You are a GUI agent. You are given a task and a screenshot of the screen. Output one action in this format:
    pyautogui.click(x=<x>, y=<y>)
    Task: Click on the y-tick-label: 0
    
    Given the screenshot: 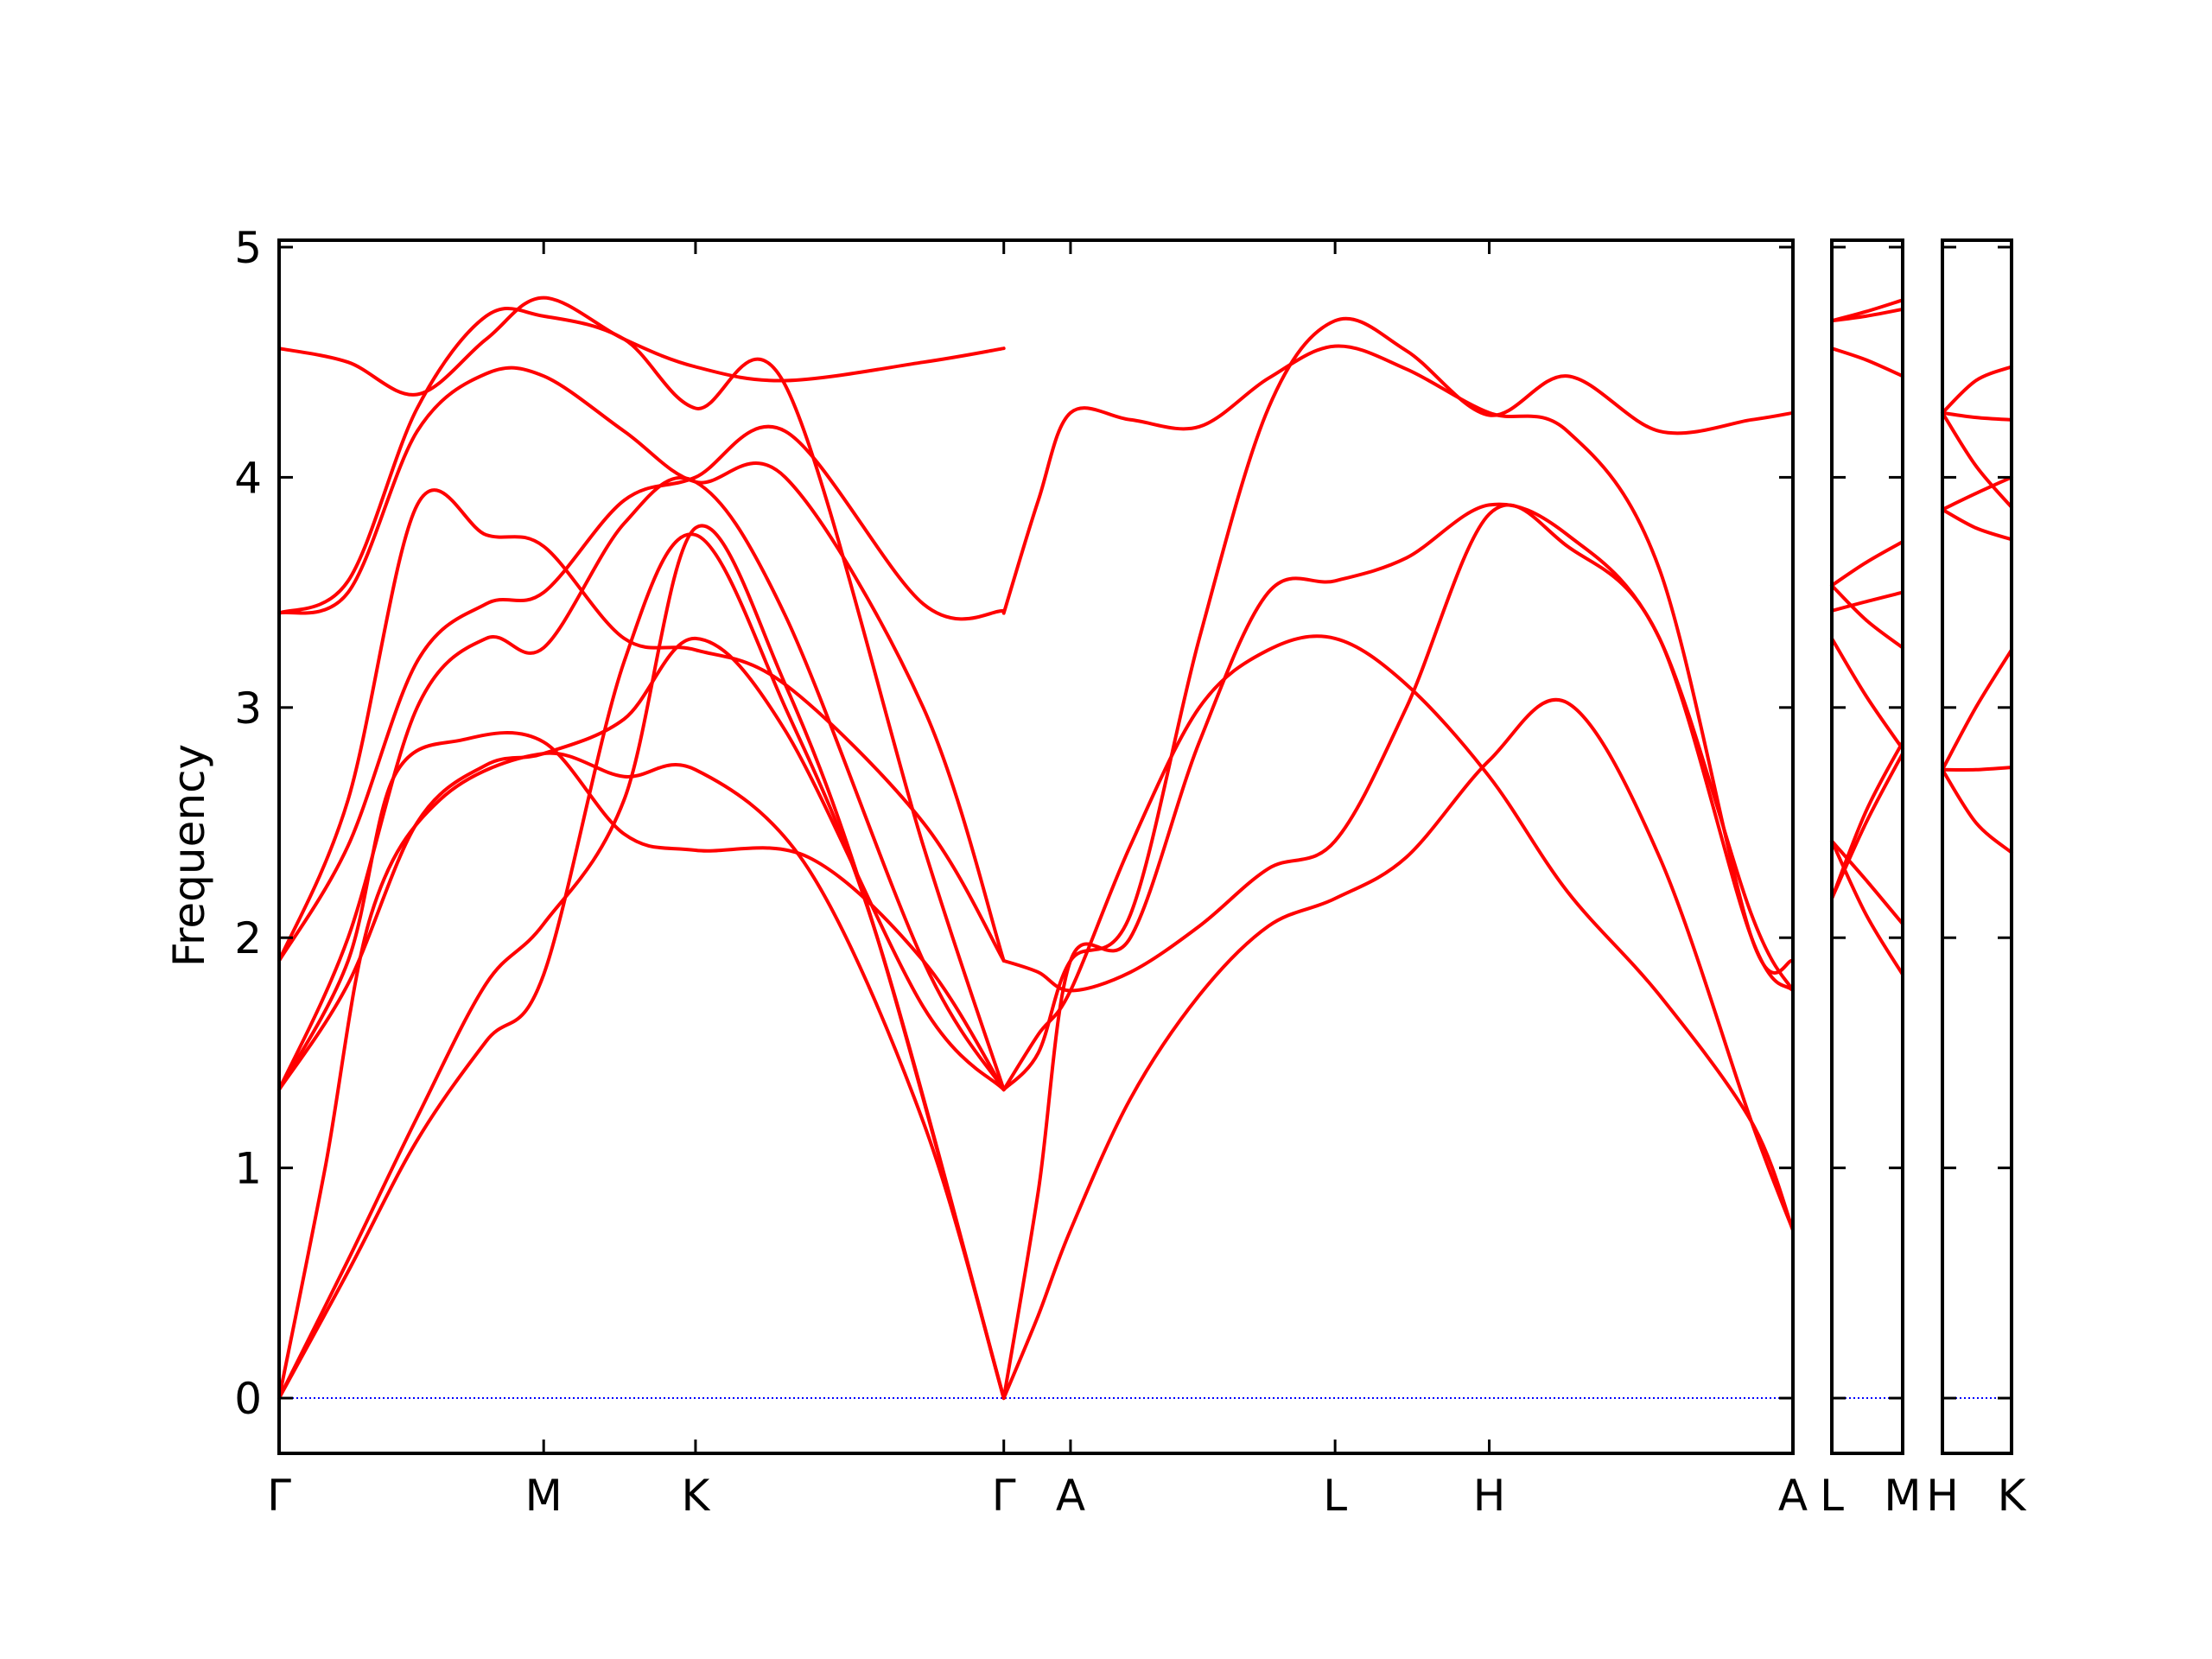 What is the action you would take?
    pyautogui.click(x=248, y=1399)
    